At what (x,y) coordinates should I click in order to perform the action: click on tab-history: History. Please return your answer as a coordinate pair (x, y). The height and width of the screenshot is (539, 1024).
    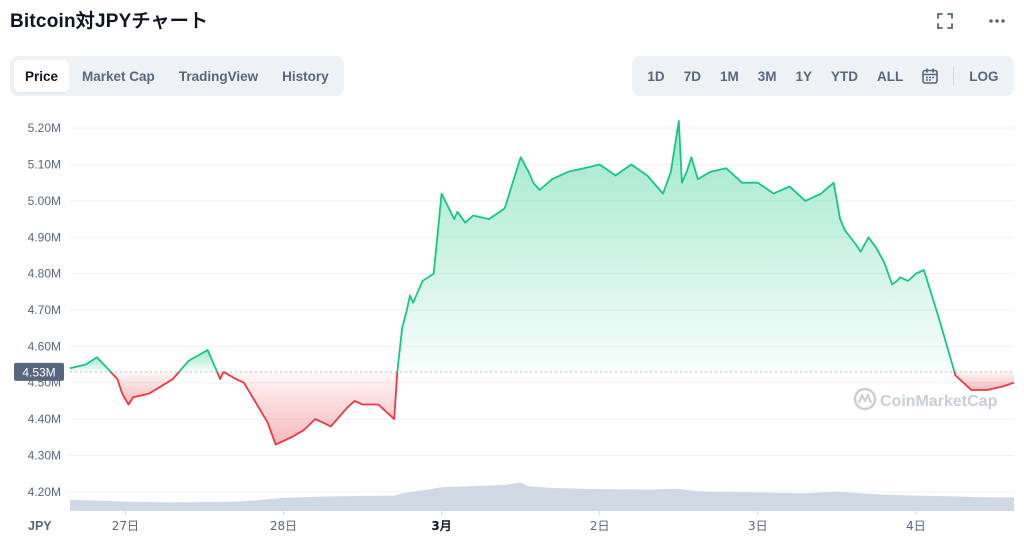
    Looking at the image, I should click on (305, 76).